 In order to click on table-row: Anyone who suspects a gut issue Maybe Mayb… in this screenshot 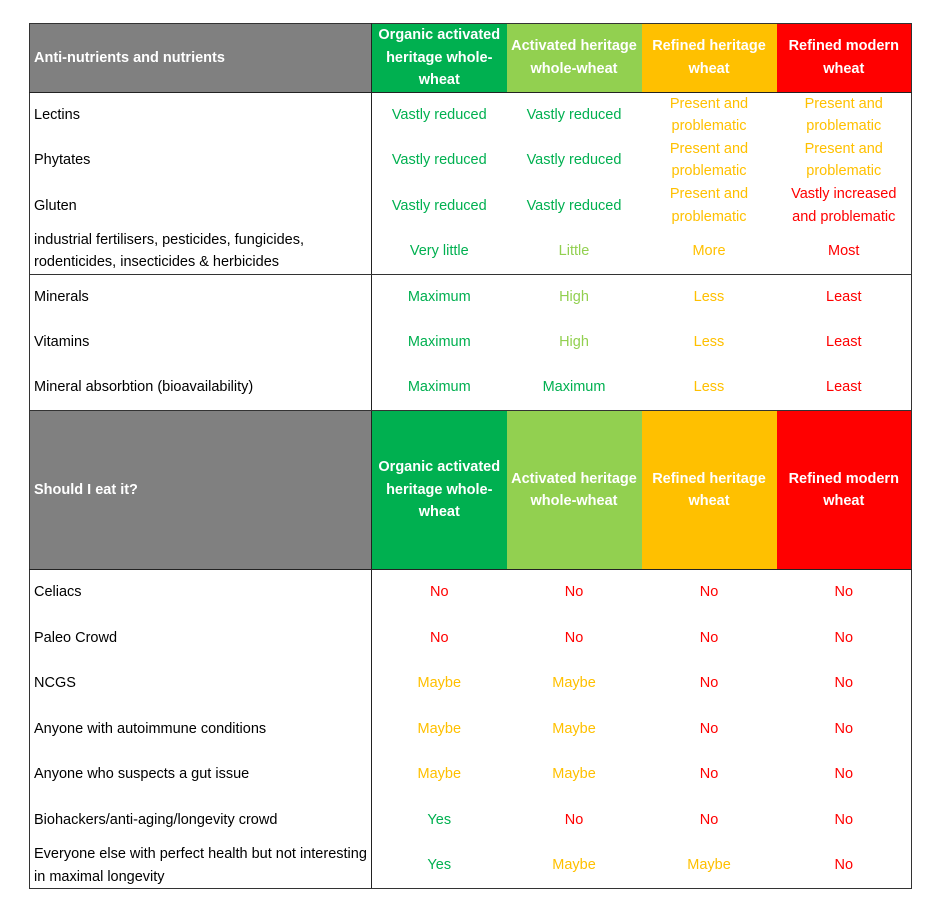, I will do `click(470, 774)`.